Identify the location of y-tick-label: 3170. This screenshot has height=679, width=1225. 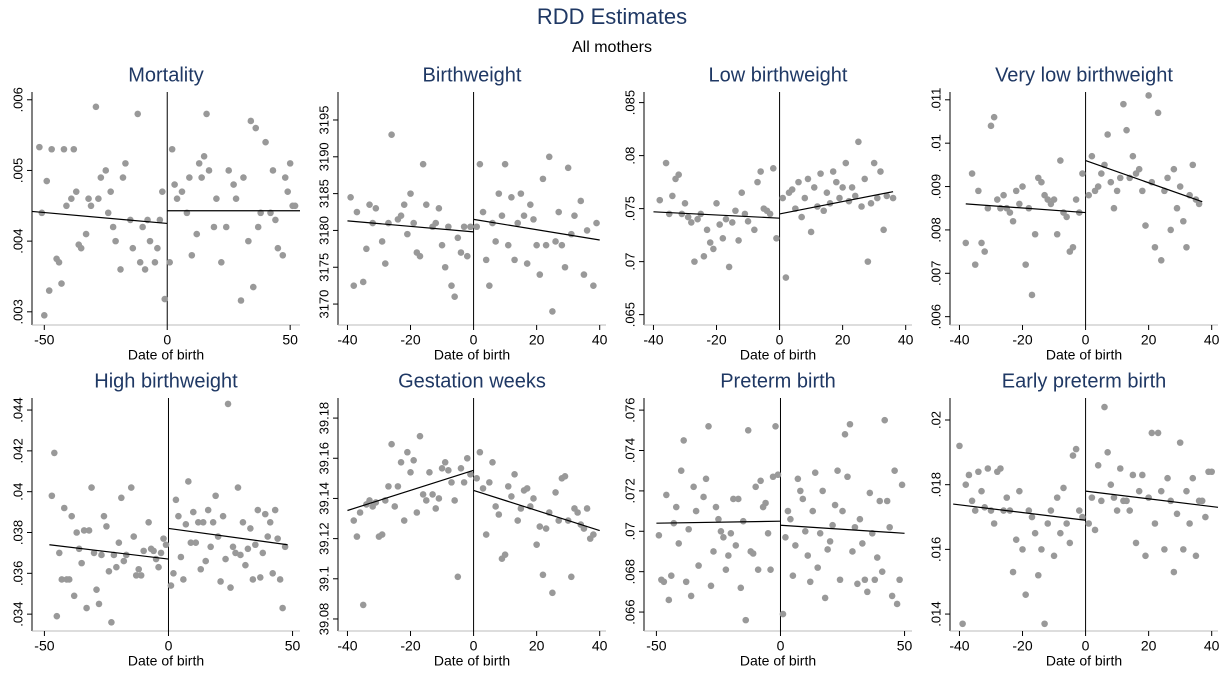
(323, 304).